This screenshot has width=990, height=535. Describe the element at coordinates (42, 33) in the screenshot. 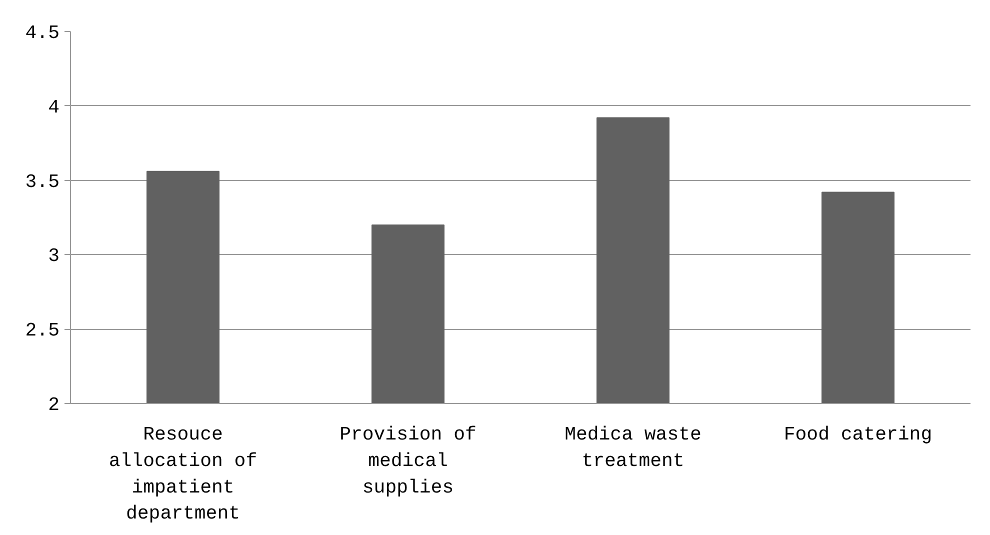

I see `y-tick-label: 4.5` at that location.